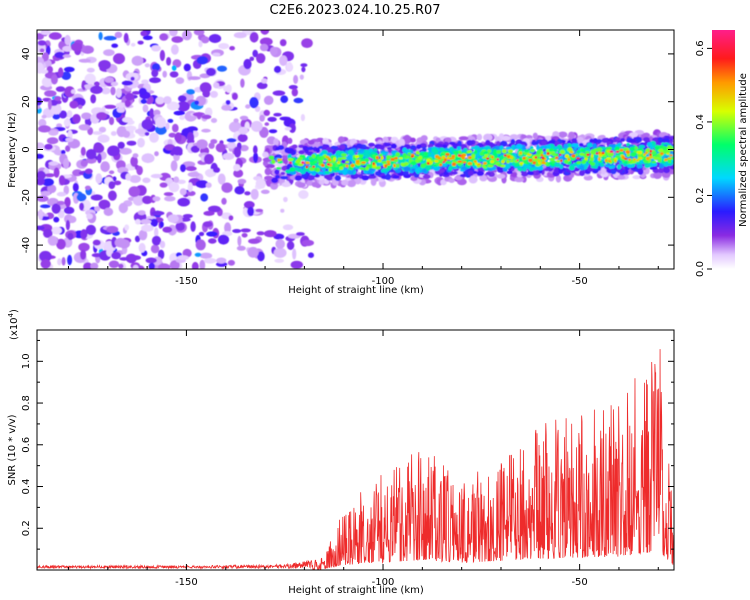 This screenshot has width=750, height=600. I want to click on y-tick-label: 20, so click(26, 101).